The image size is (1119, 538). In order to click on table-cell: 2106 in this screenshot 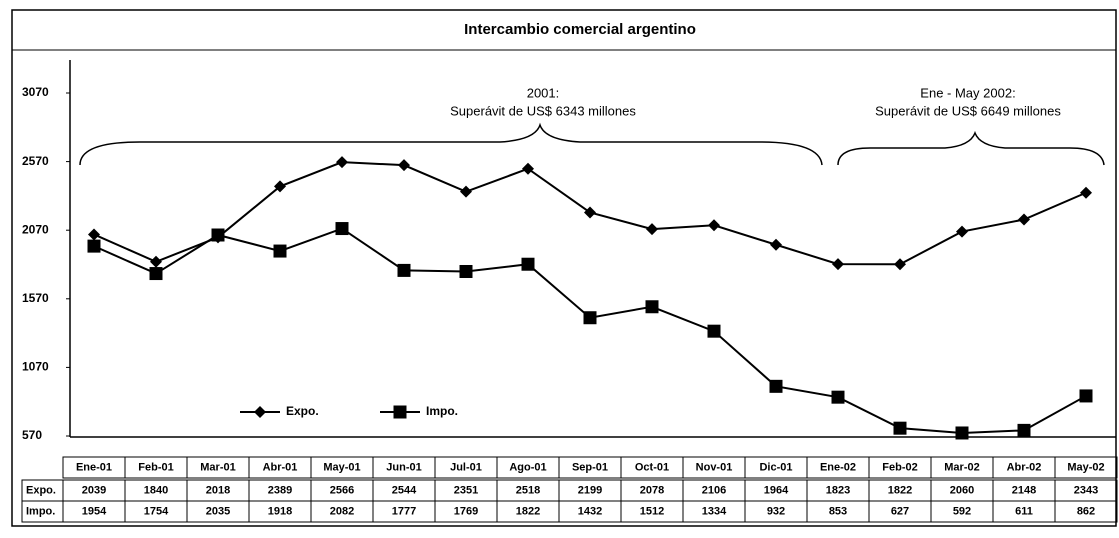, I will do `click(714, 490)`.